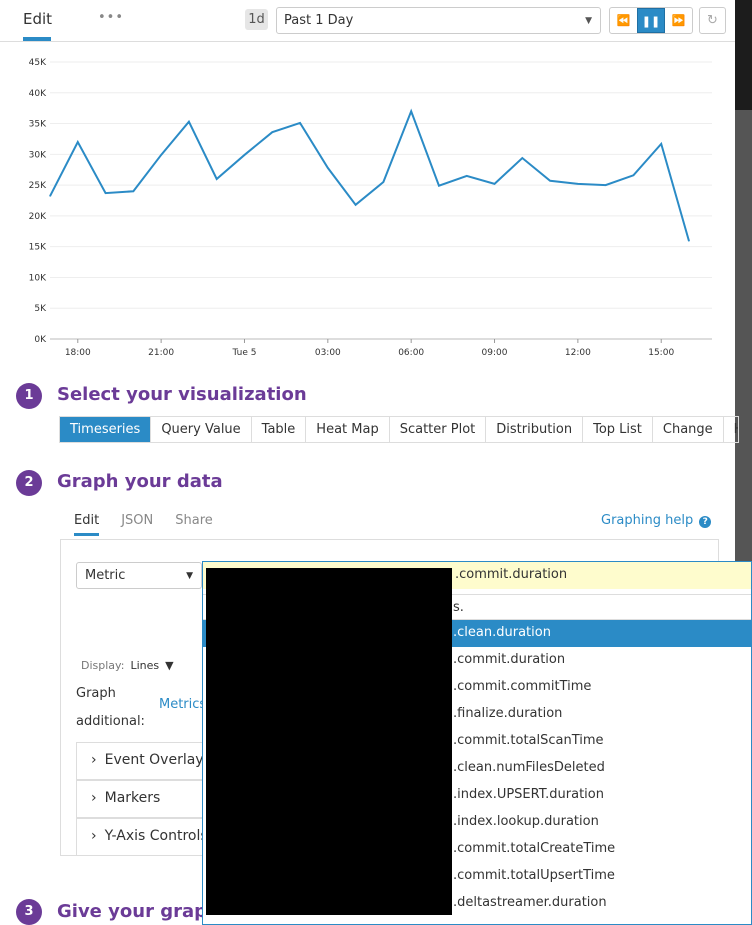  Describe the element at coordinates (705, 522) in the screenshot. I see `help-icon: ?` at that location.